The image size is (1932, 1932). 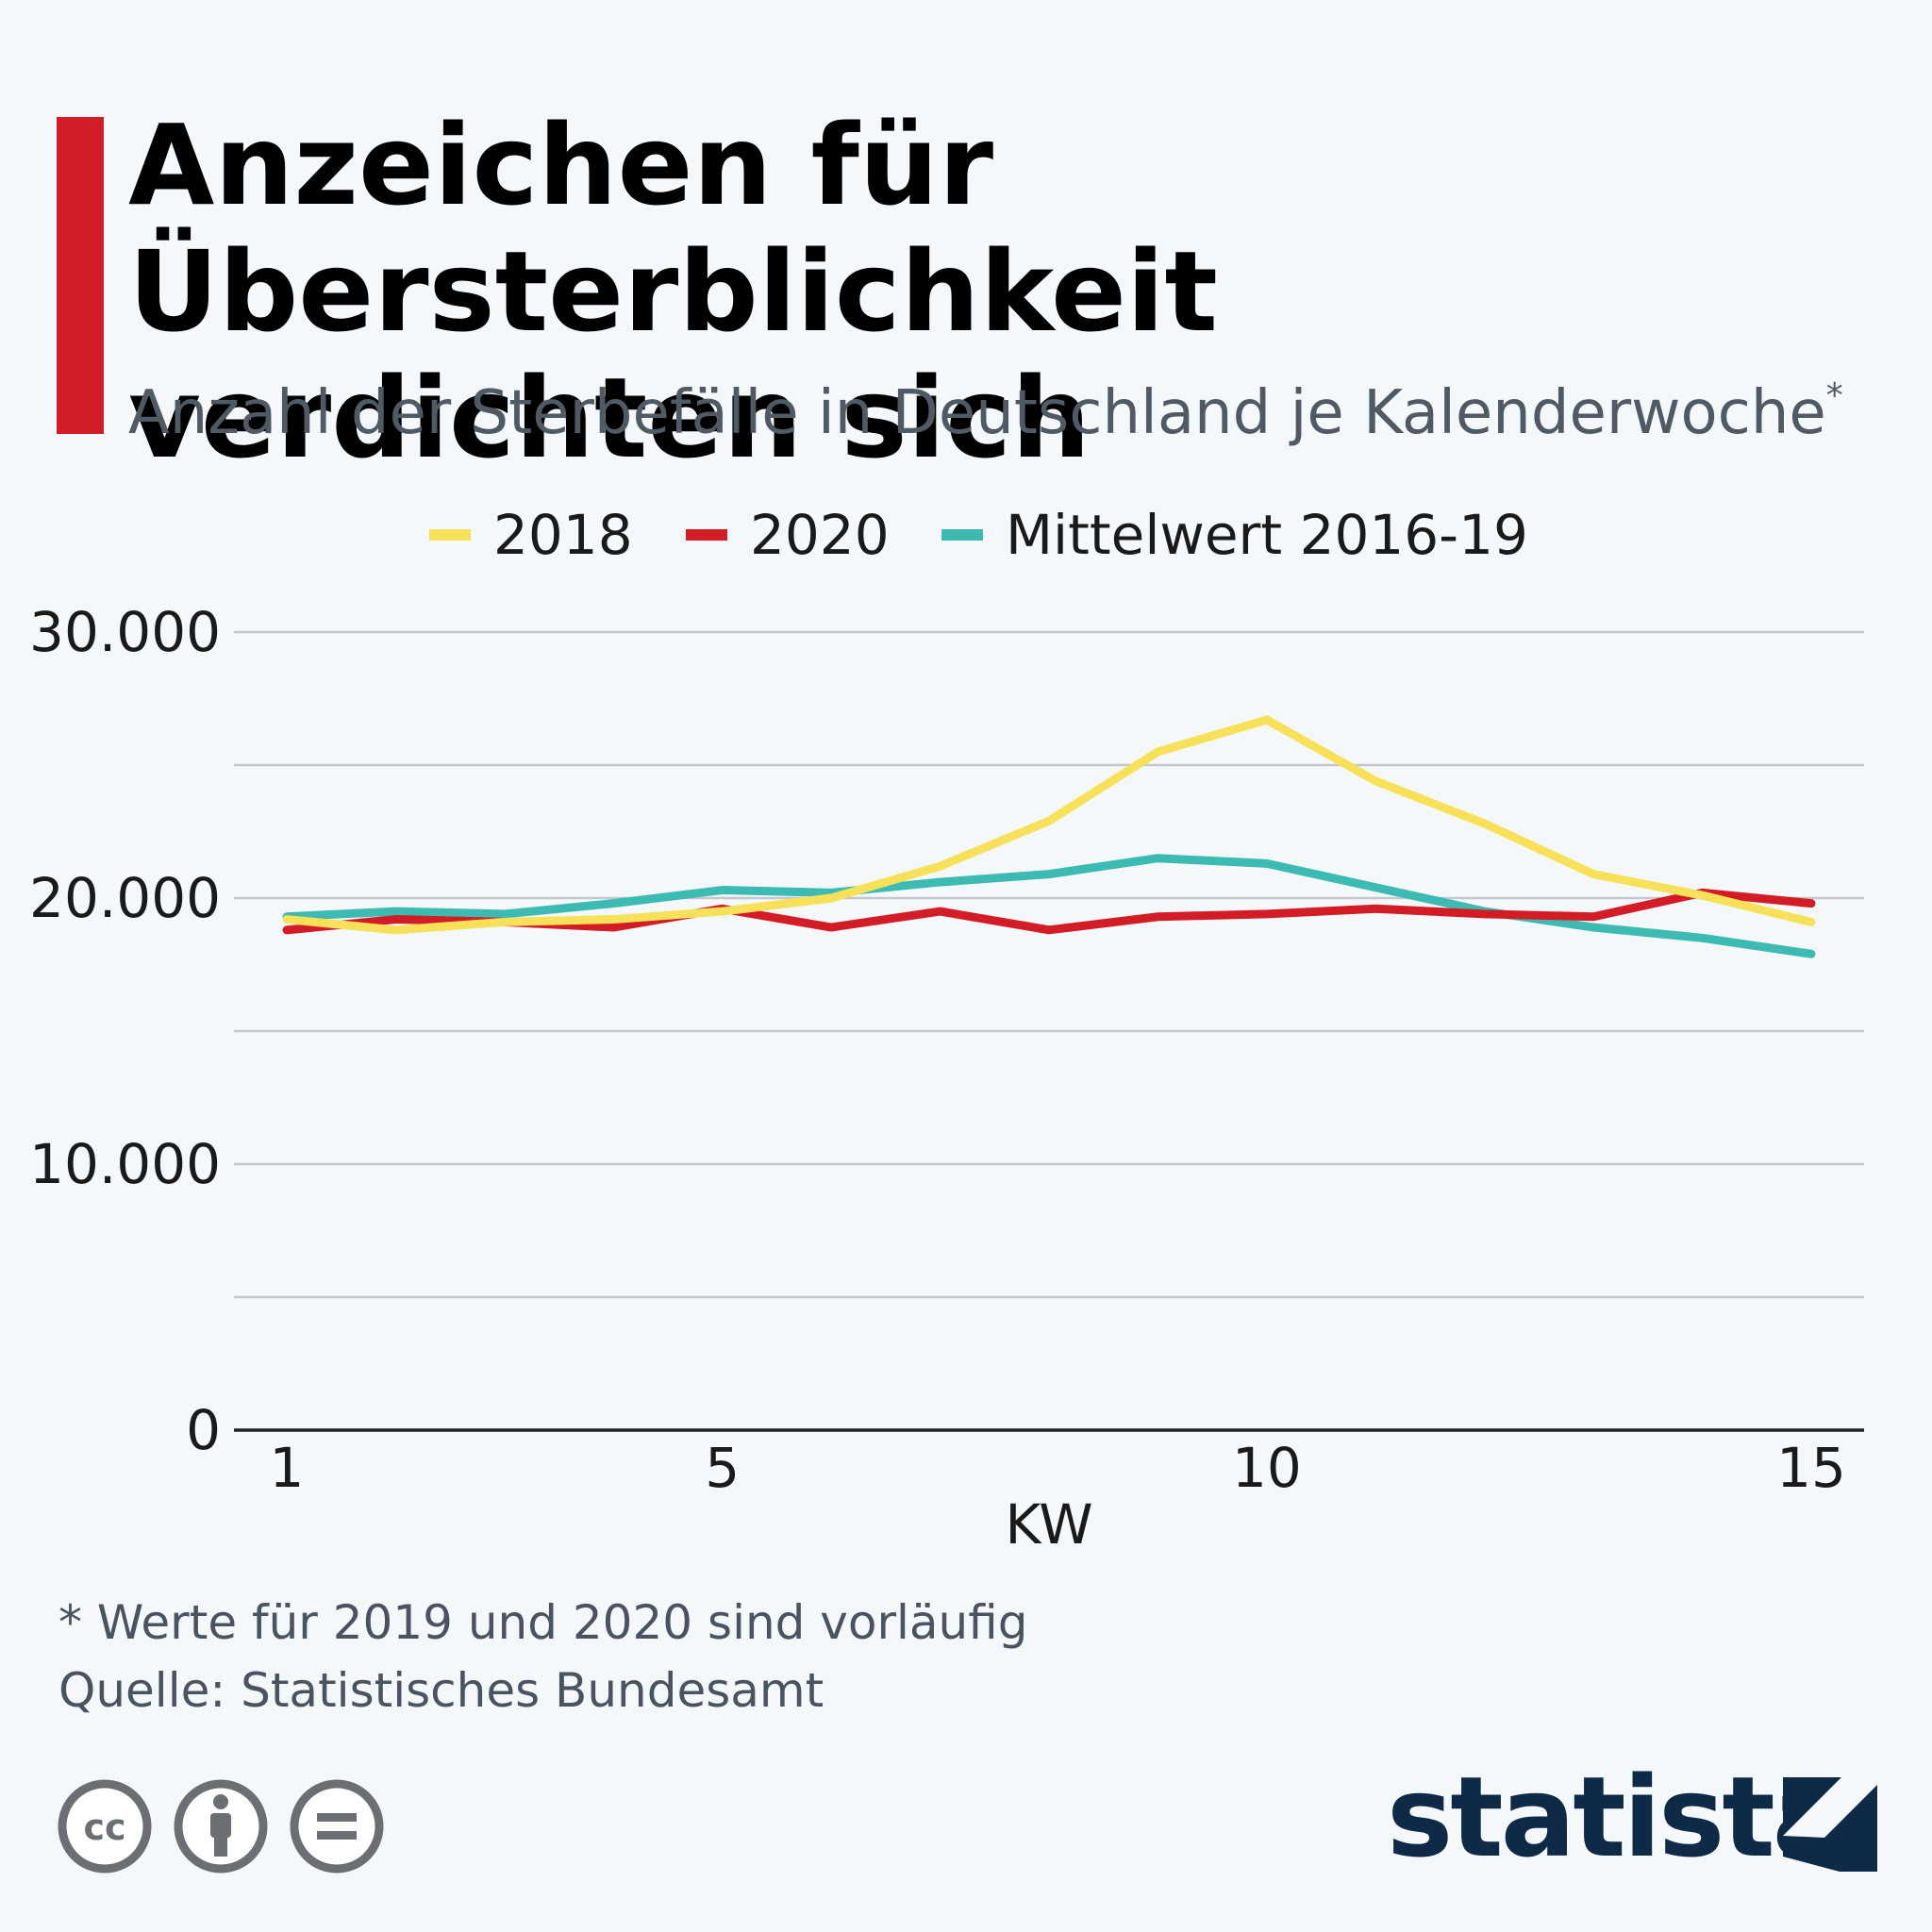 What do you see at coordinates (723, 1468) in the screenshot?
I see `x-tick-label: 5` at bounding box center [723, 1468].